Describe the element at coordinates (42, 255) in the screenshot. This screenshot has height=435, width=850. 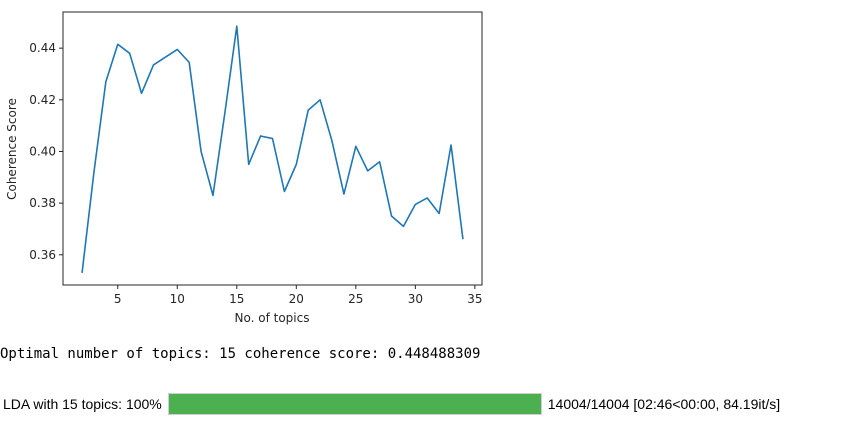
I see `y-tick-label: 0.36` at that location.